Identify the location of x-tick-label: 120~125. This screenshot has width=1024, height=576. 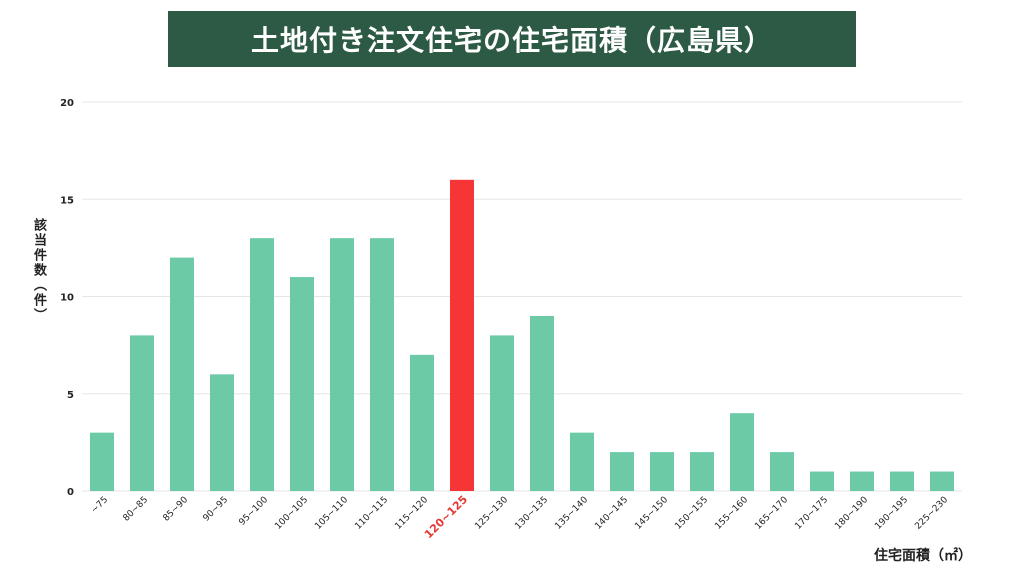
(446, 517).